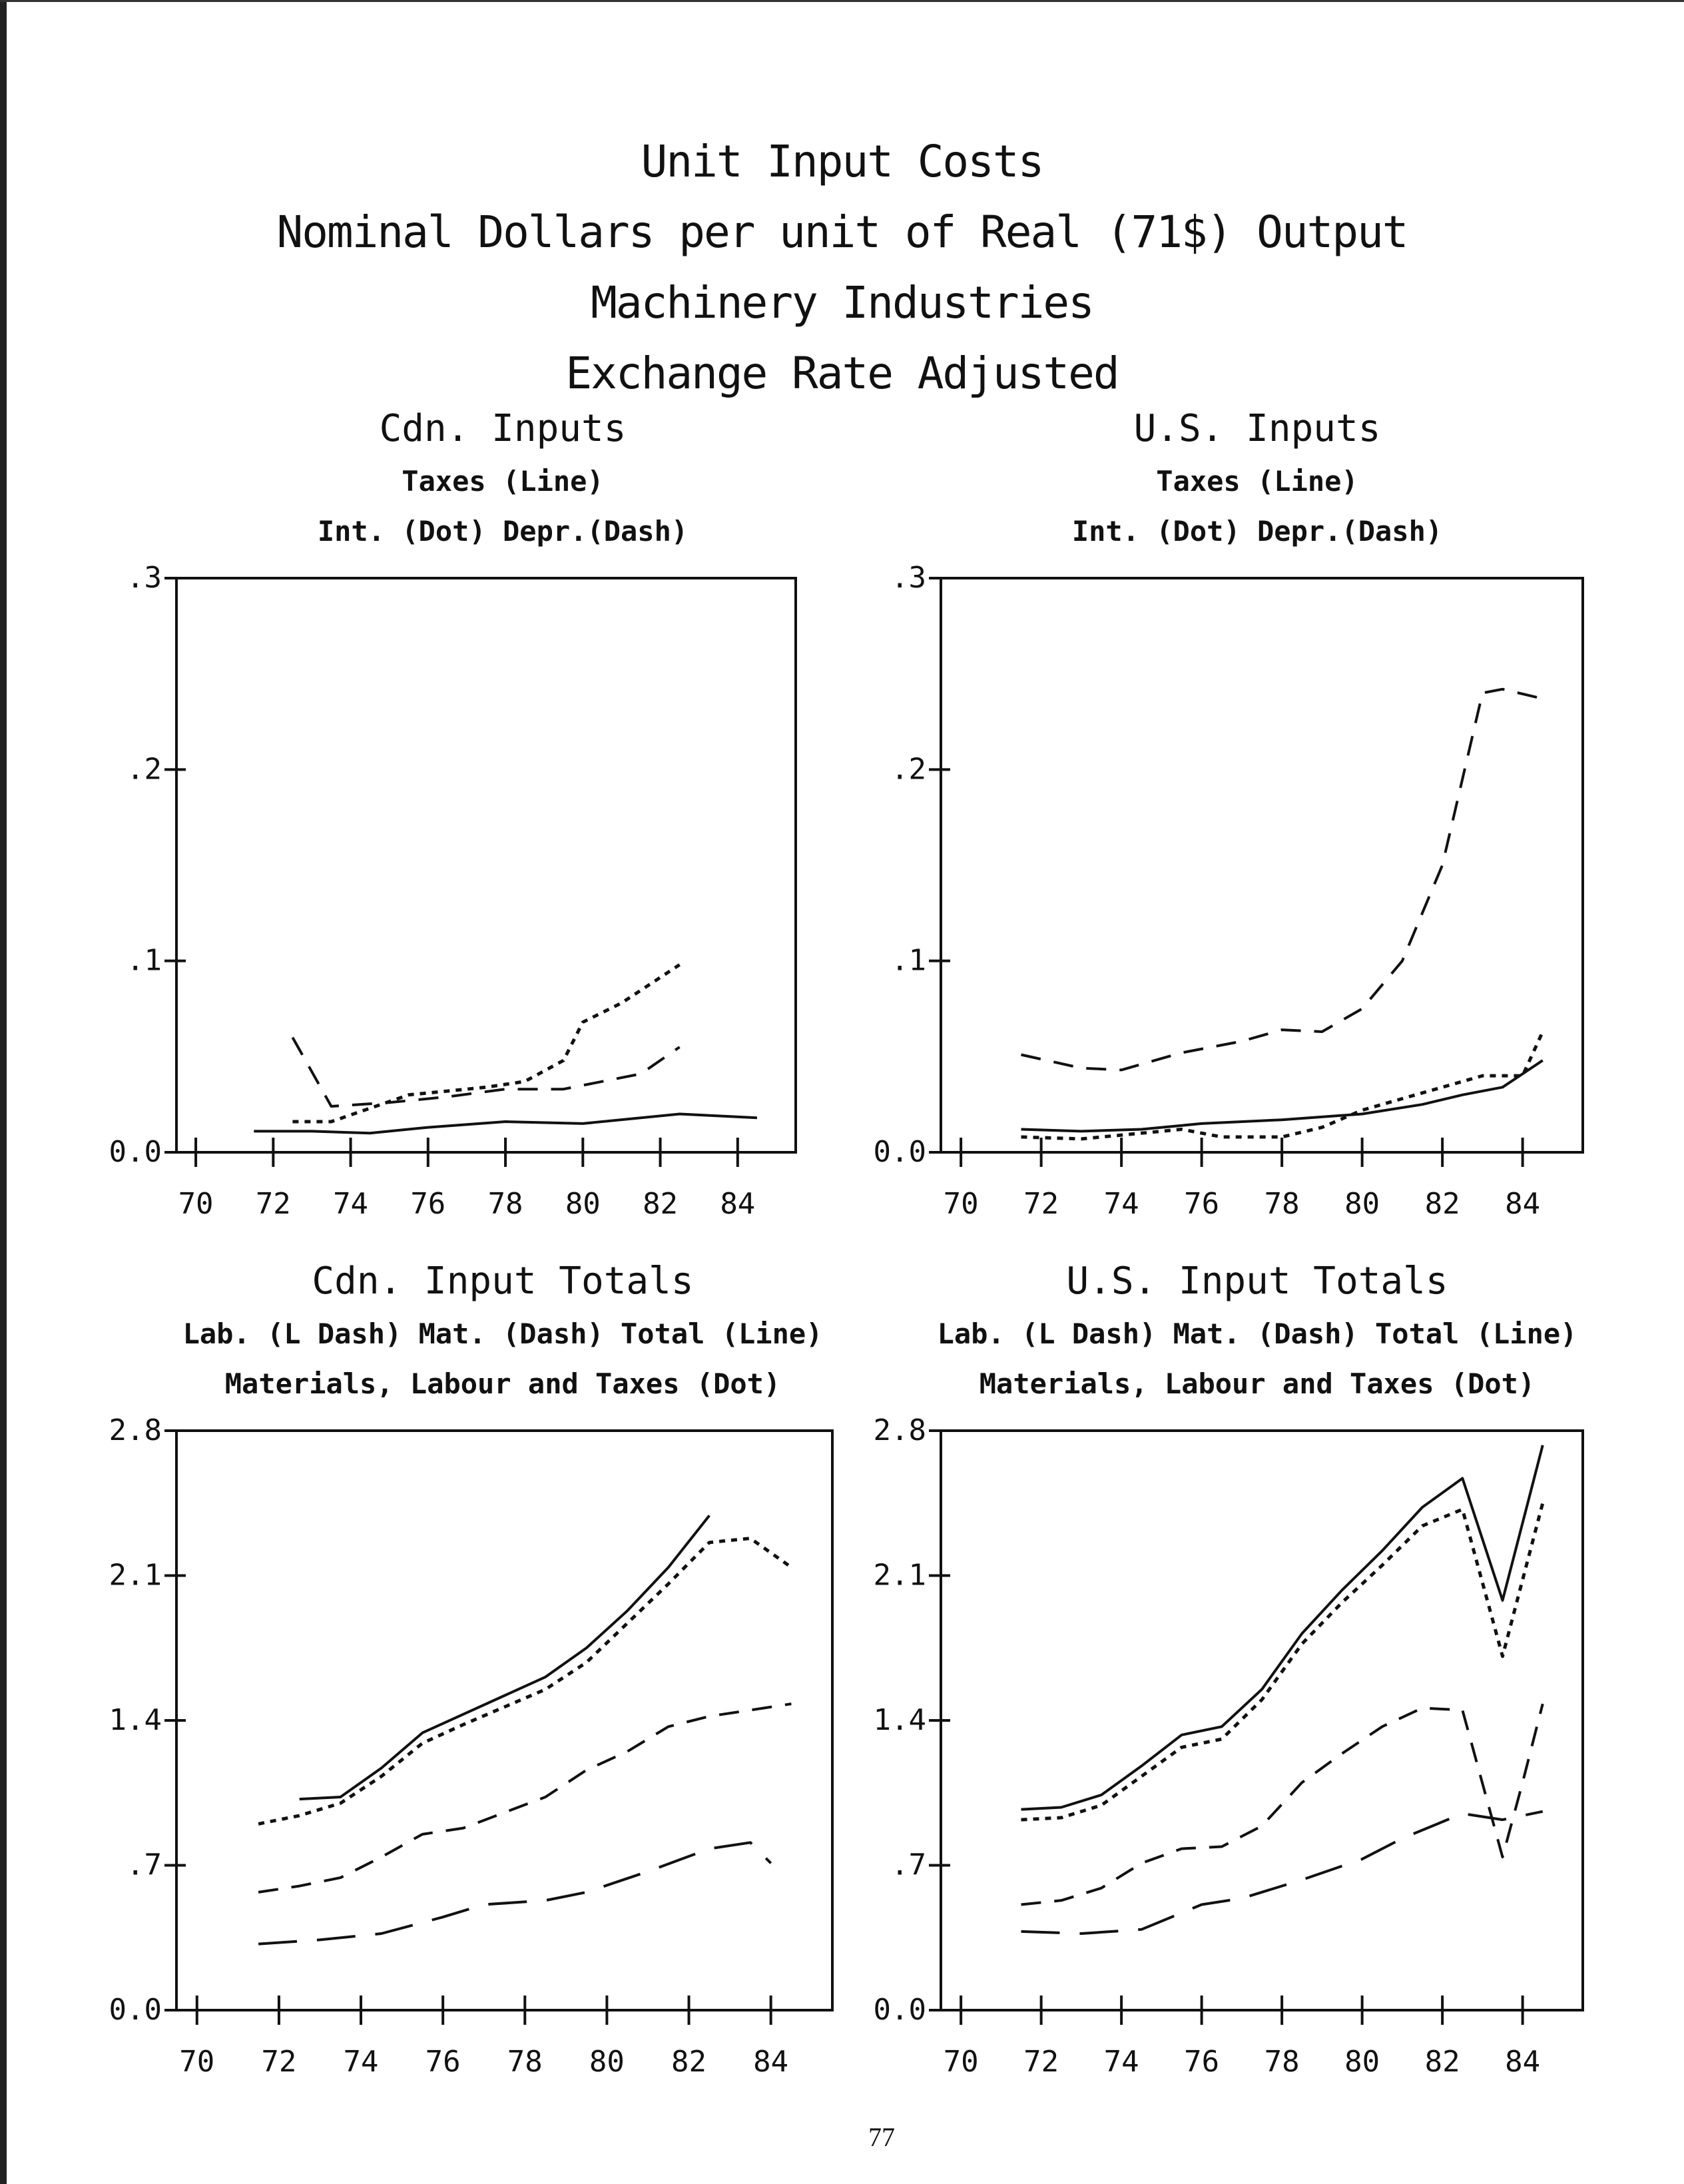  What do you see at coordinates (842, 1) in the screenshot?
I see `page-top-line` at bounding box center [842, 1].